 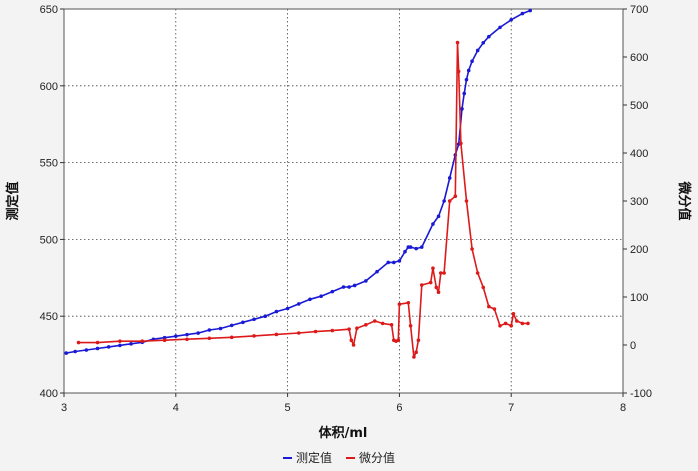 I want to click on x-tick-label: 5, so click(x=288, y=408).